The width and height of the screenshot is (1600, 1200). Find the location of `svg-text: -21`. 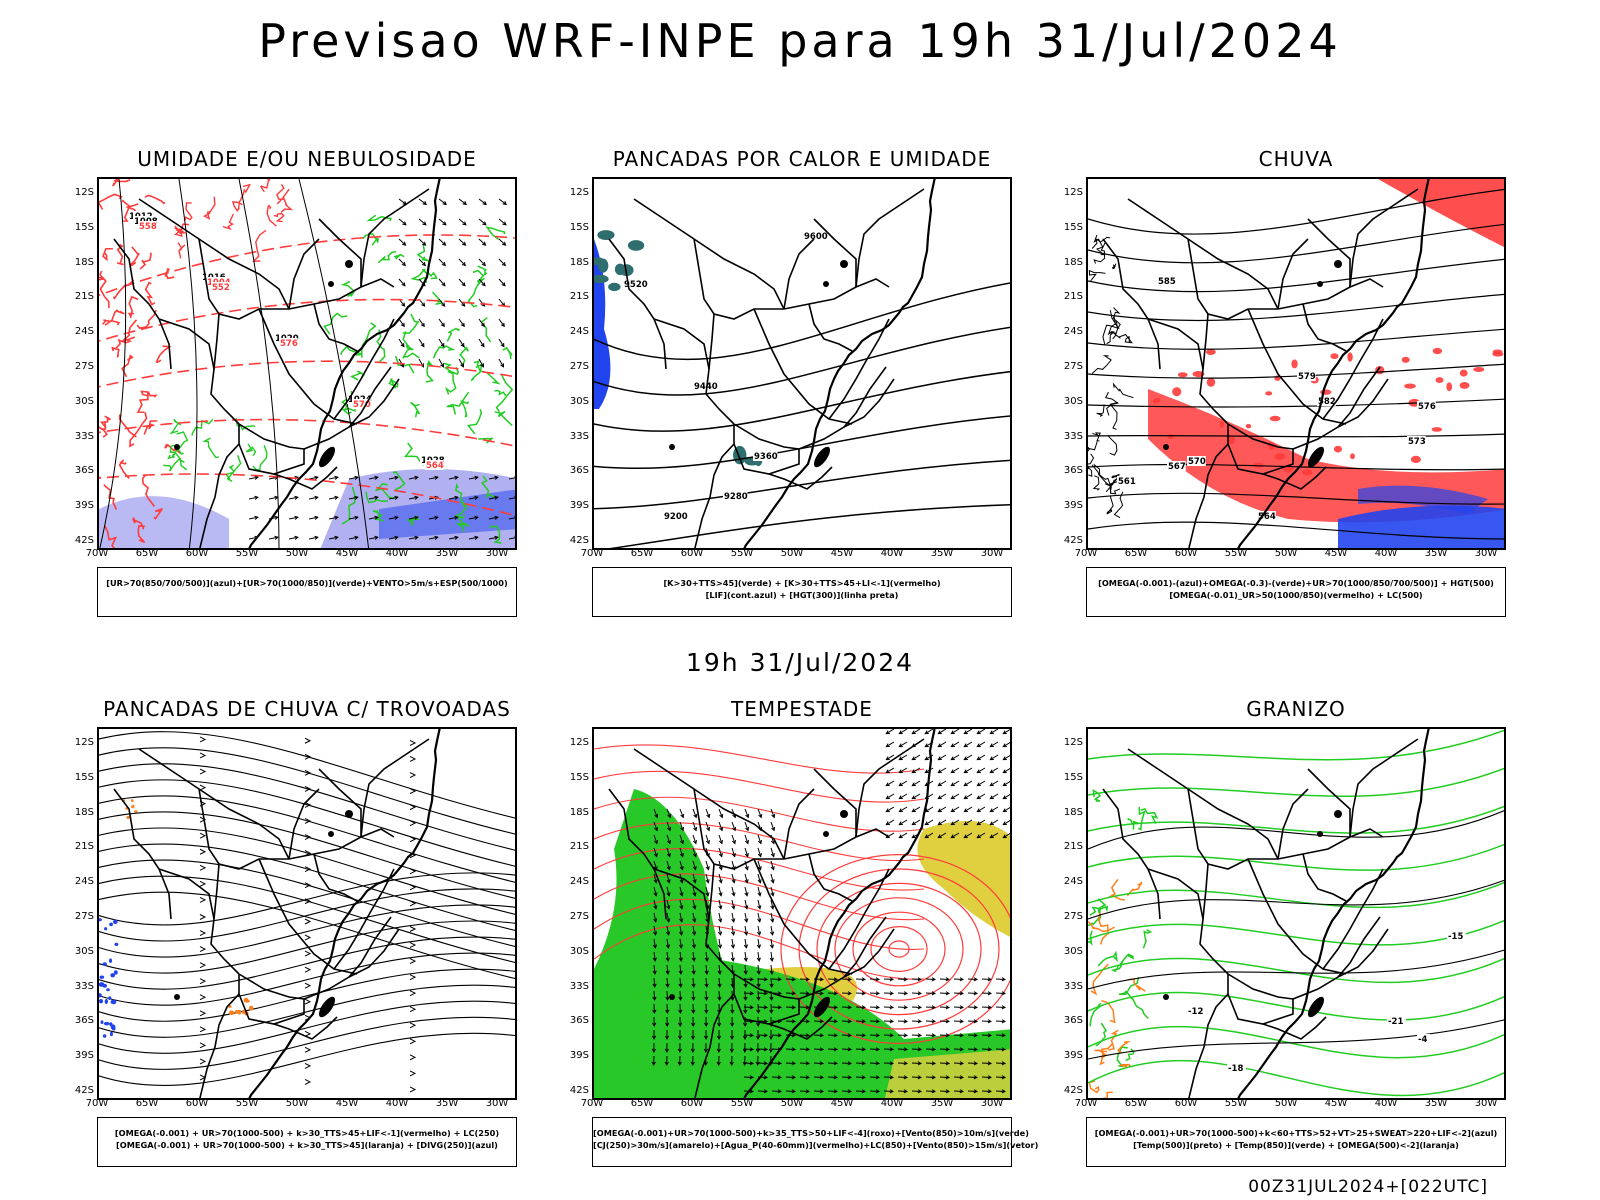

svg-text: -21 is located at coordinates (1395, 1022).